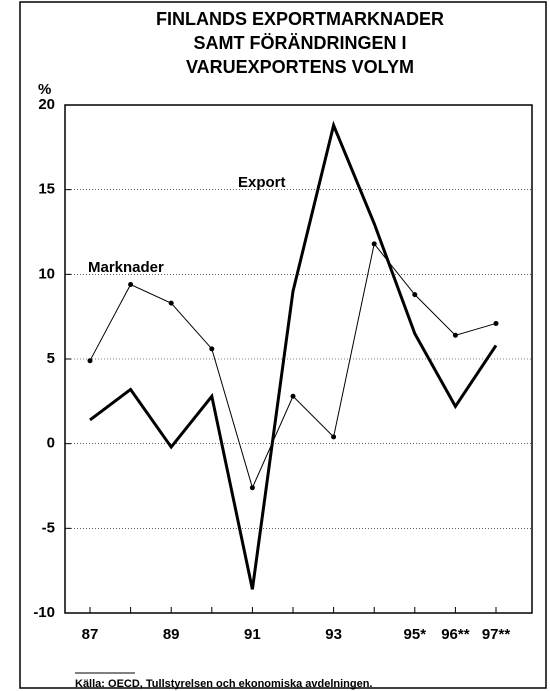 The width and height of the screenshot is (550, 691). I want to click on y-tick-label: 5, so click(51, 358).